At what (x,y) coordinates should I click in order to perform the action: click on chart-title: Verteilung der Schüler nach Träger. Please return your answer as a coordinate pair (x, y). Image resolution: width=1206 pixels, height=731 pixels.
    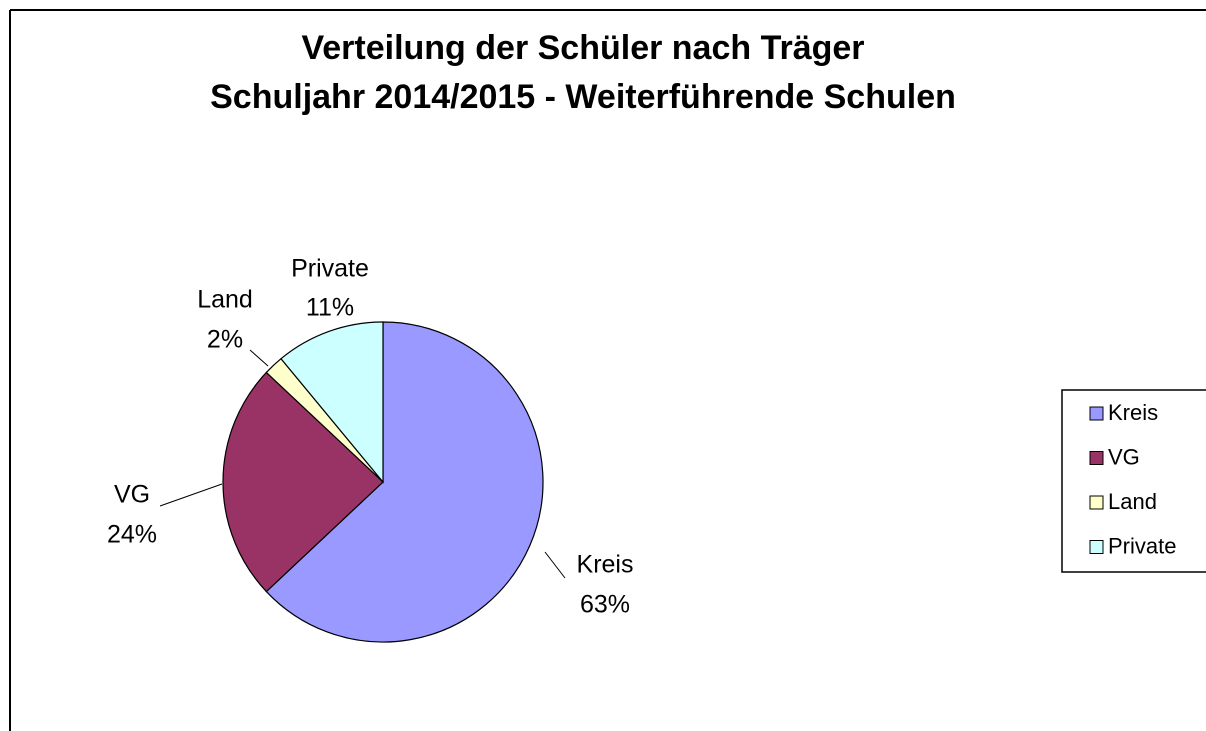
    Looking at the image, I should click on (582, 48).